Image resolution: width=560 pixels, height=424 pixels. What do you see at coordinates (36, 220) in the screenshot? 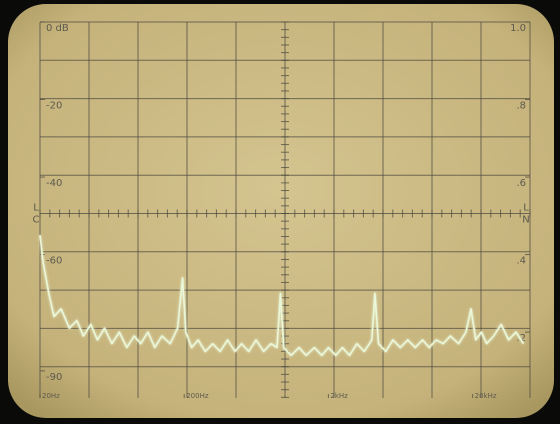
I see `side-marker: C` at bounding box center [36, 220].